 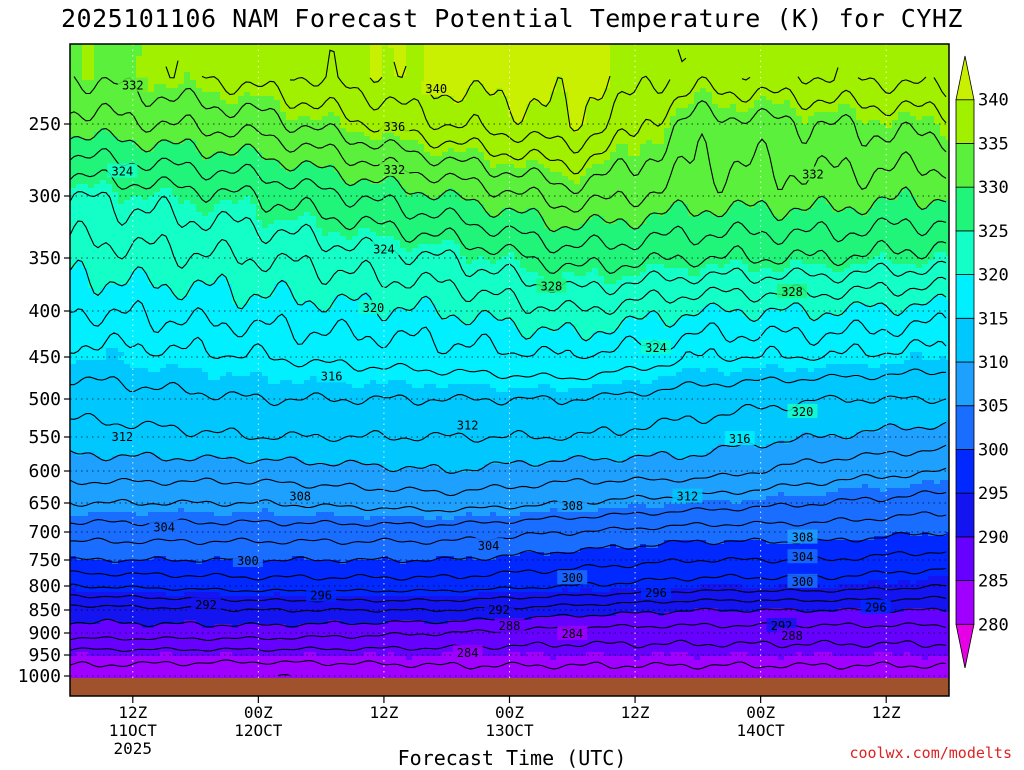 What do you see at coordinates (44, 357) in the screenshot?
I see `y-tick-label: 450` at bounding box center [44, 357].